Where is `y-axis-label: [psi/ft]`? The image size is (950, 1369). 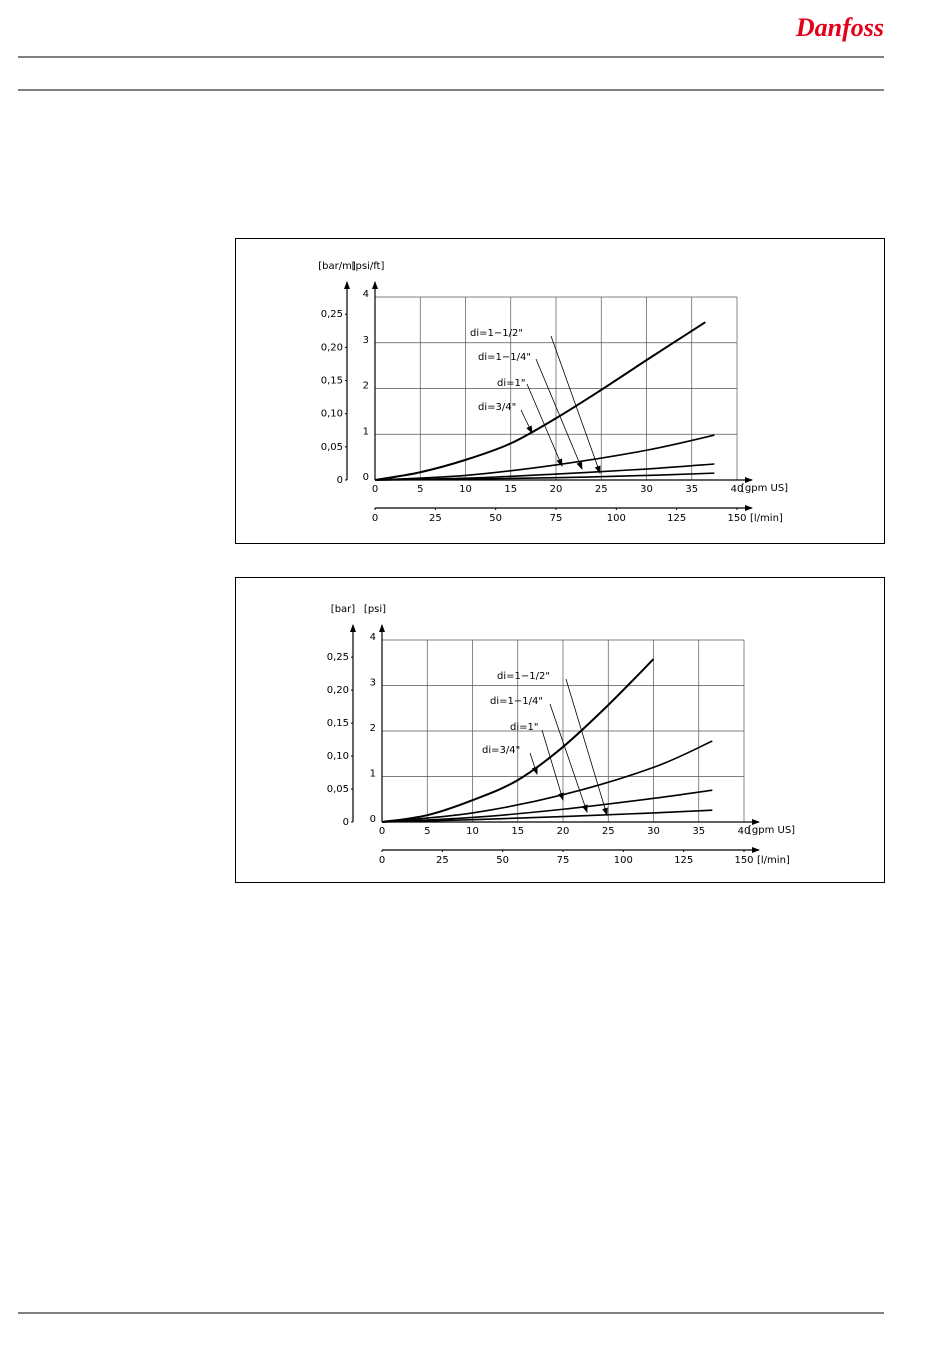
y-axis-label: [psi/ft] is located at coordinates (368, 266).